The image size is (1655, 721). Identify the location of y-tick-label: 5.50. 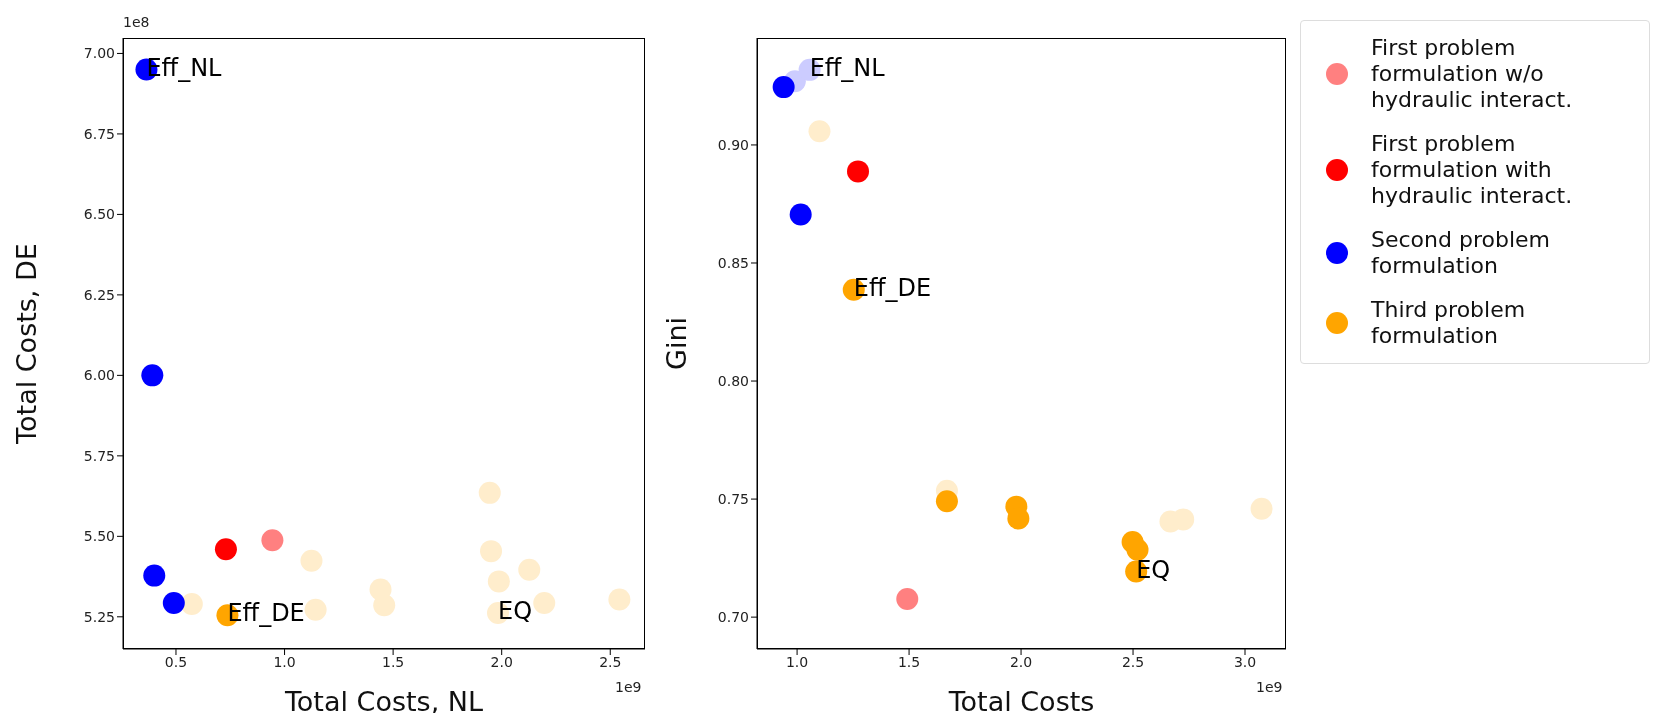
(99, 536).